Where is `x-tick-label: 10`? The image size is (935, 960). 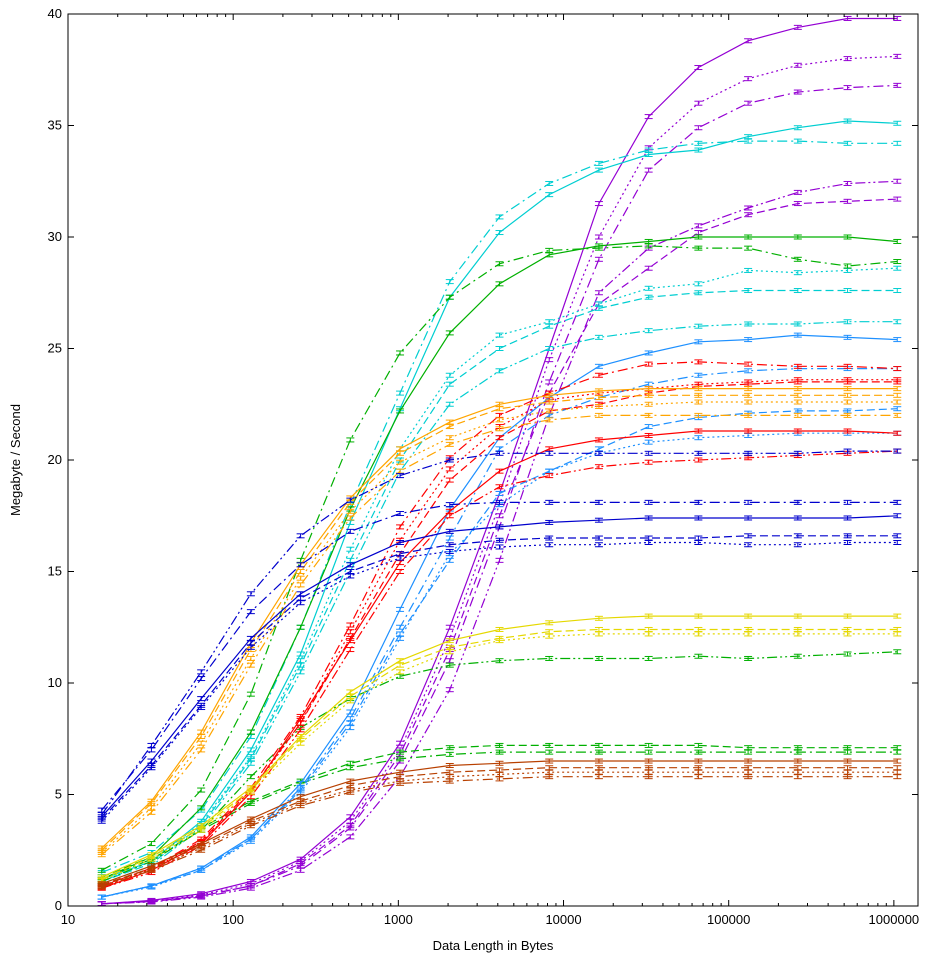
x-tick-label: 10 is located at coordinates (68, 919).